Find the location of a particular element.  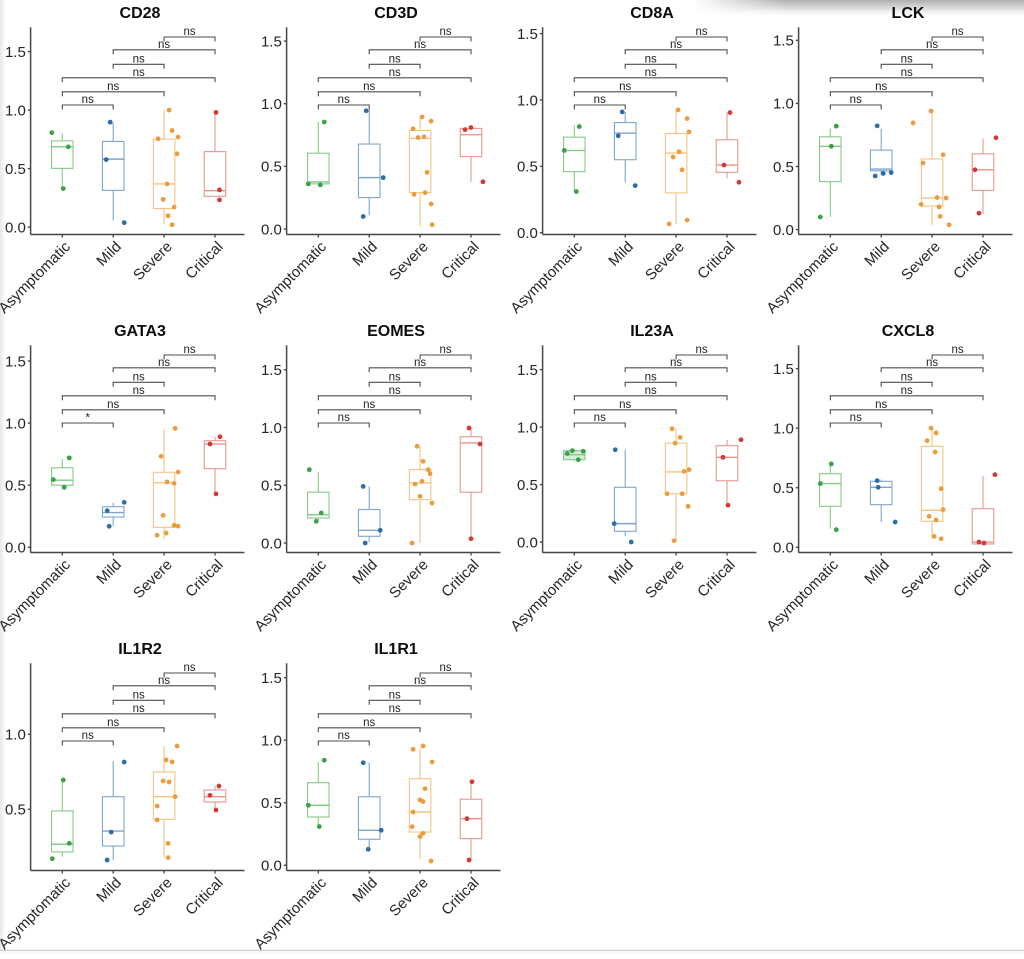

svg-text: CXCL8 is located at coordinates (908, 331).